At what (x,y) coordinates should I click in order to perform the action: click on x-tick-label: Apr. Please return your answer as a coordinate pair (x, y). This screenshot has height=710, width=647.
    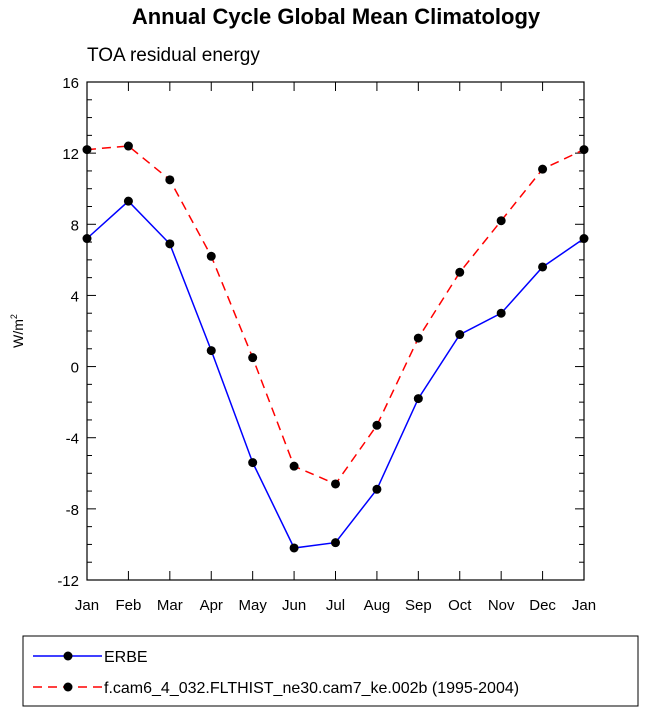
    Looking at the image, I should click on (211, 605).